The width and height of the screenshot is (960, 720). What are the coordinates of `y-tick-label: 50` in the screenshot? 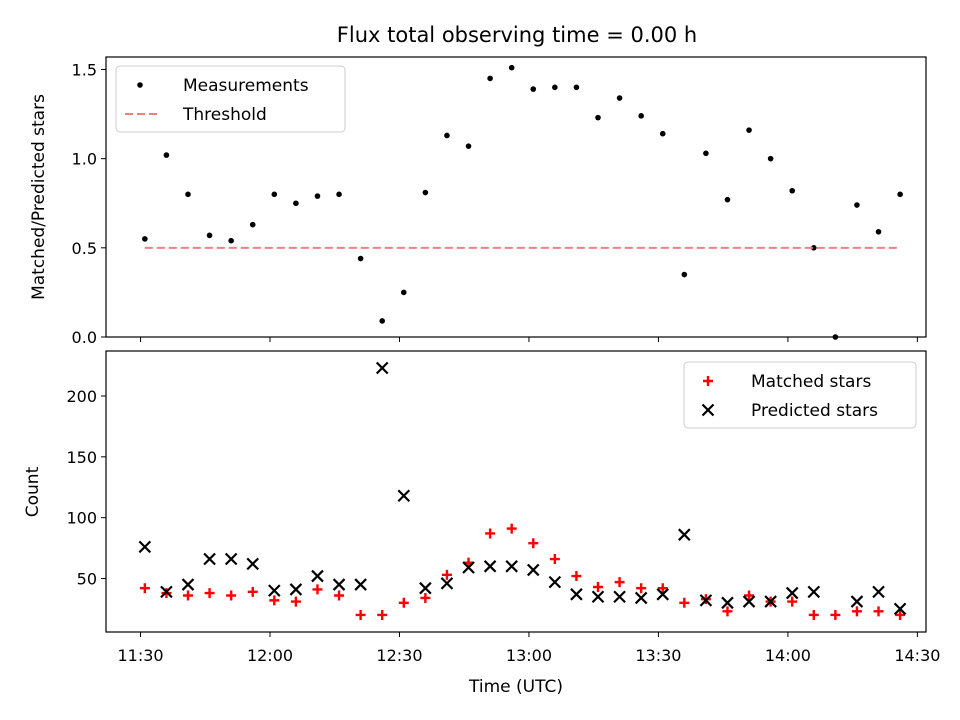 It's located at (87, 578).